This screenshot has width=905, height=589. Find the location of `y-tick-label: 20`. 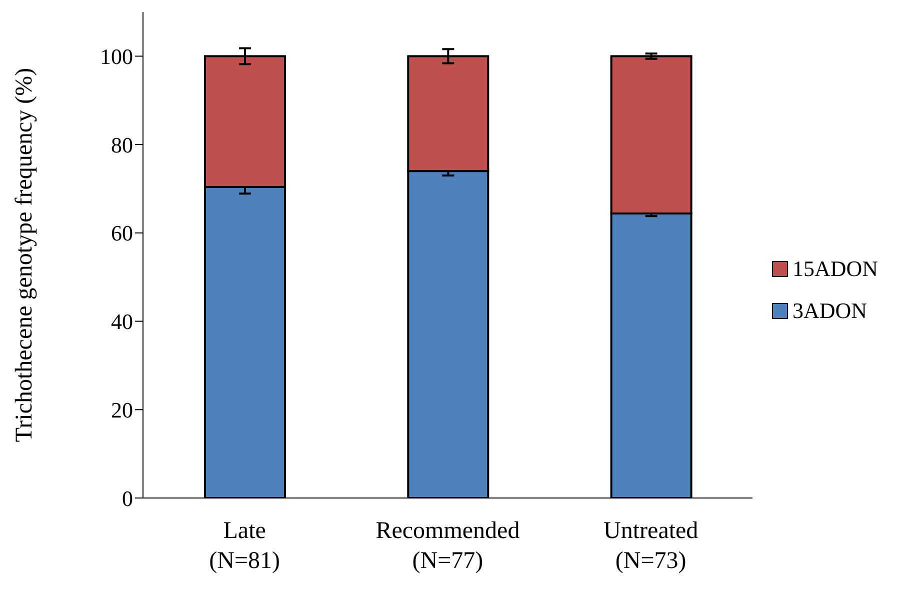

y-tick-label: 20 is located at coordinates (122, 409).